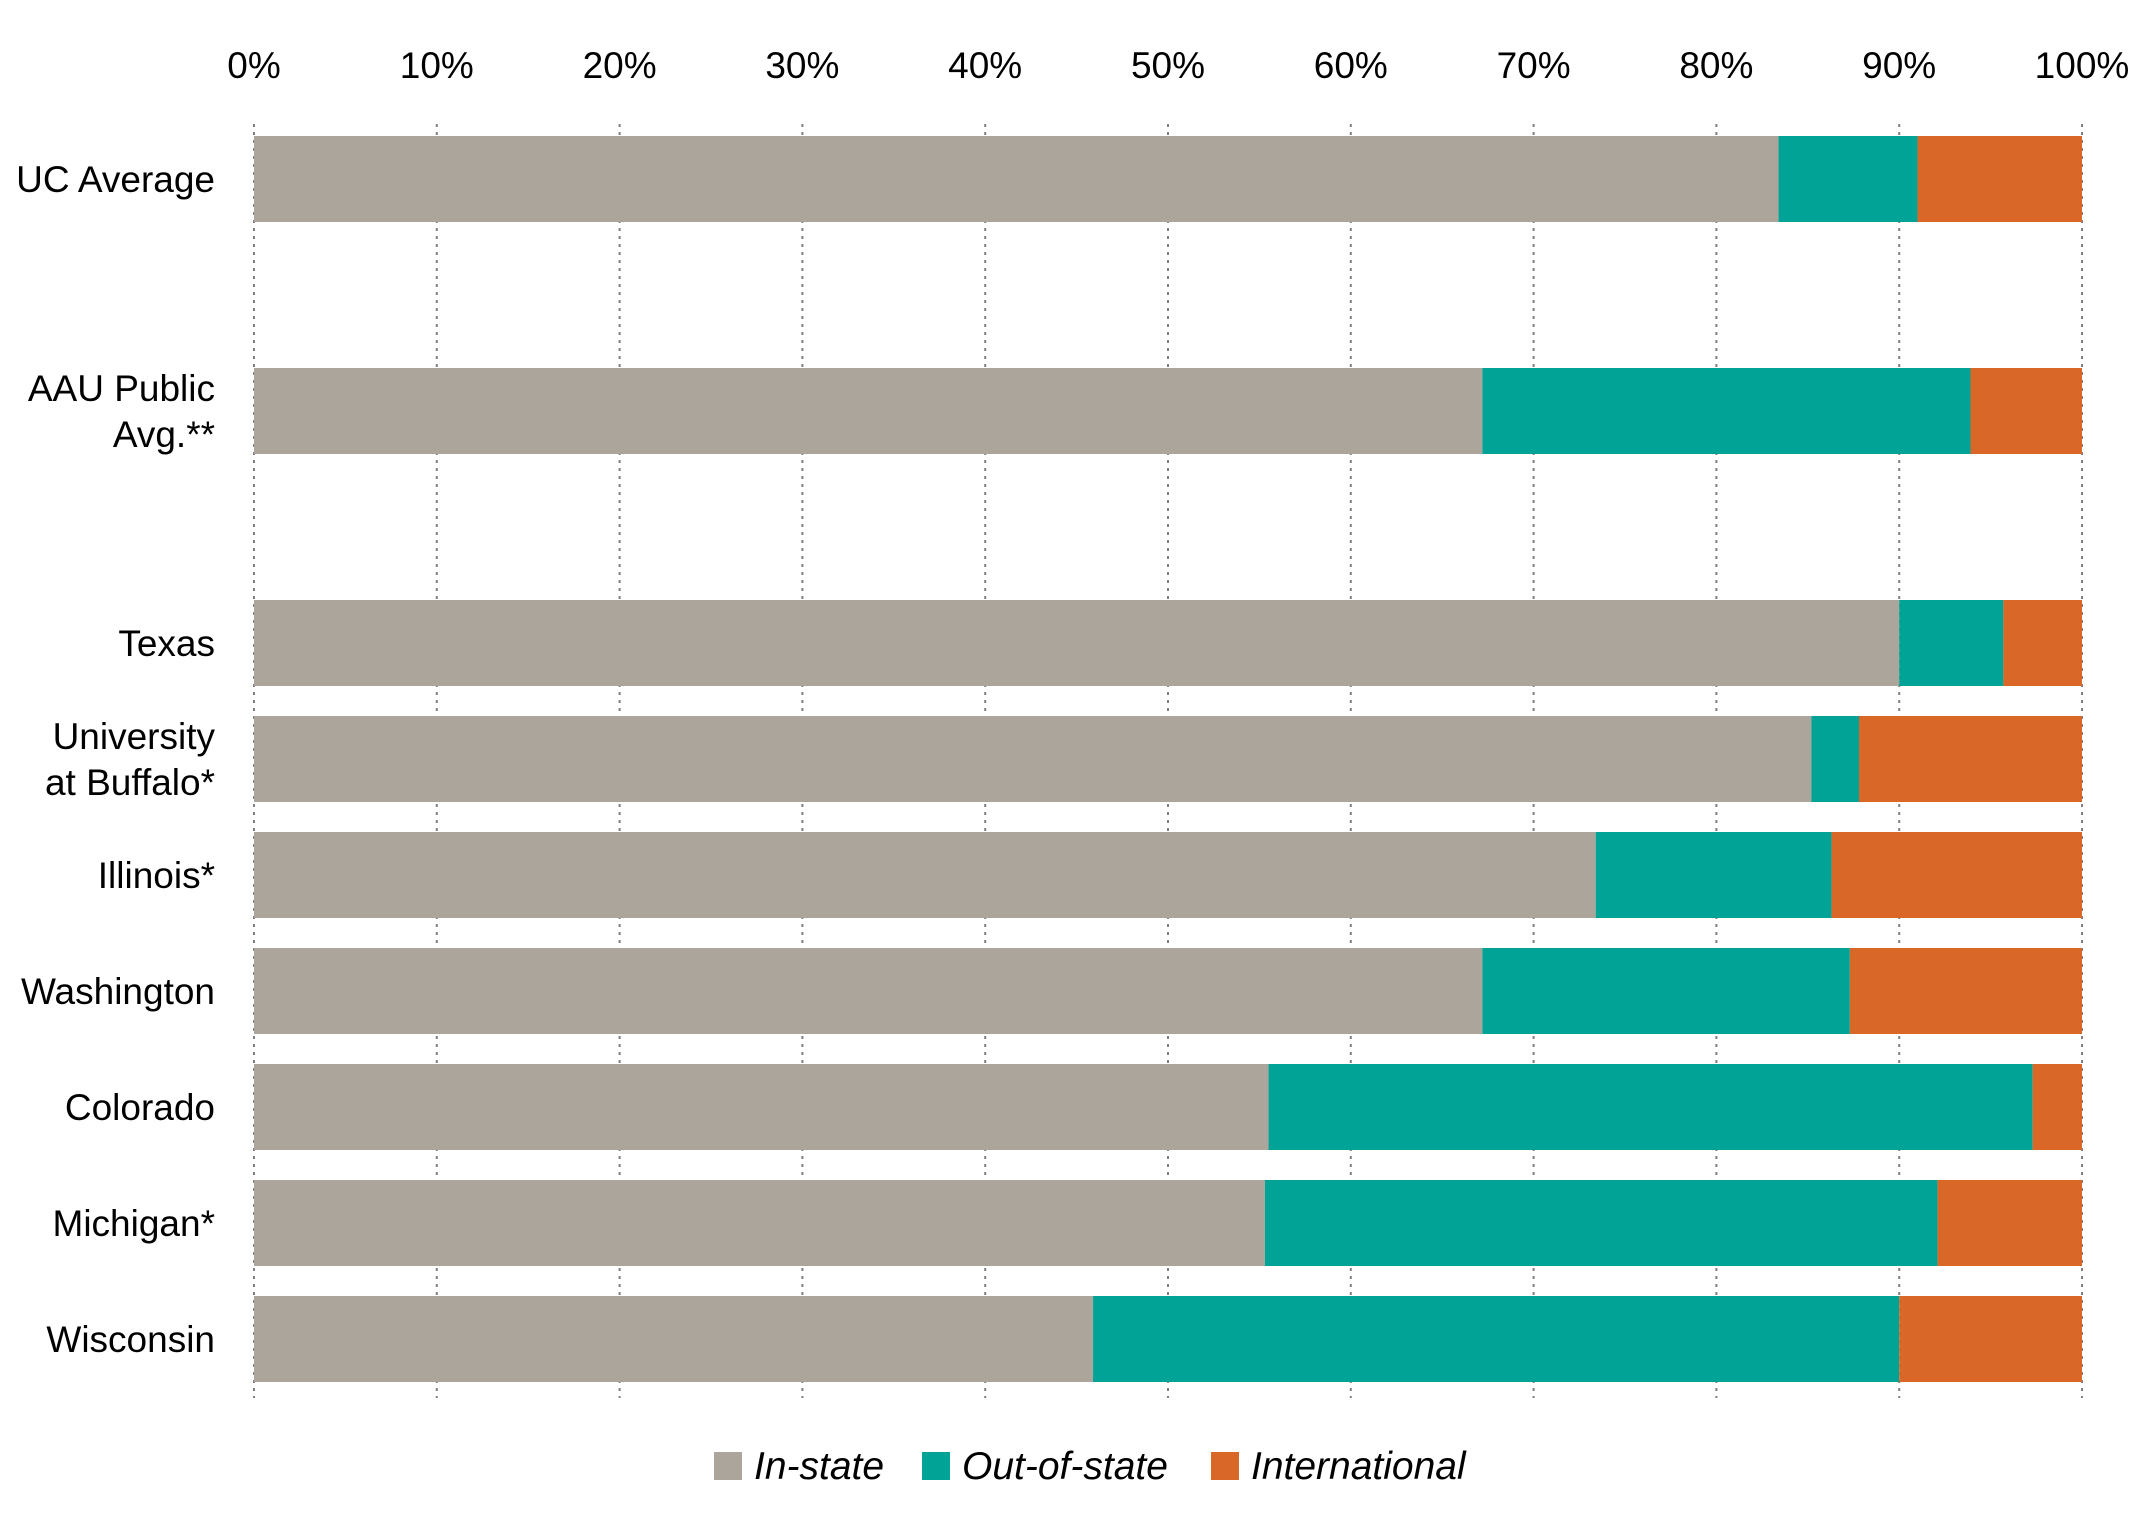 The width and height of the screenshot is (2145, 1522). I want to click on bar-group-illinois, so click(1168, 875).